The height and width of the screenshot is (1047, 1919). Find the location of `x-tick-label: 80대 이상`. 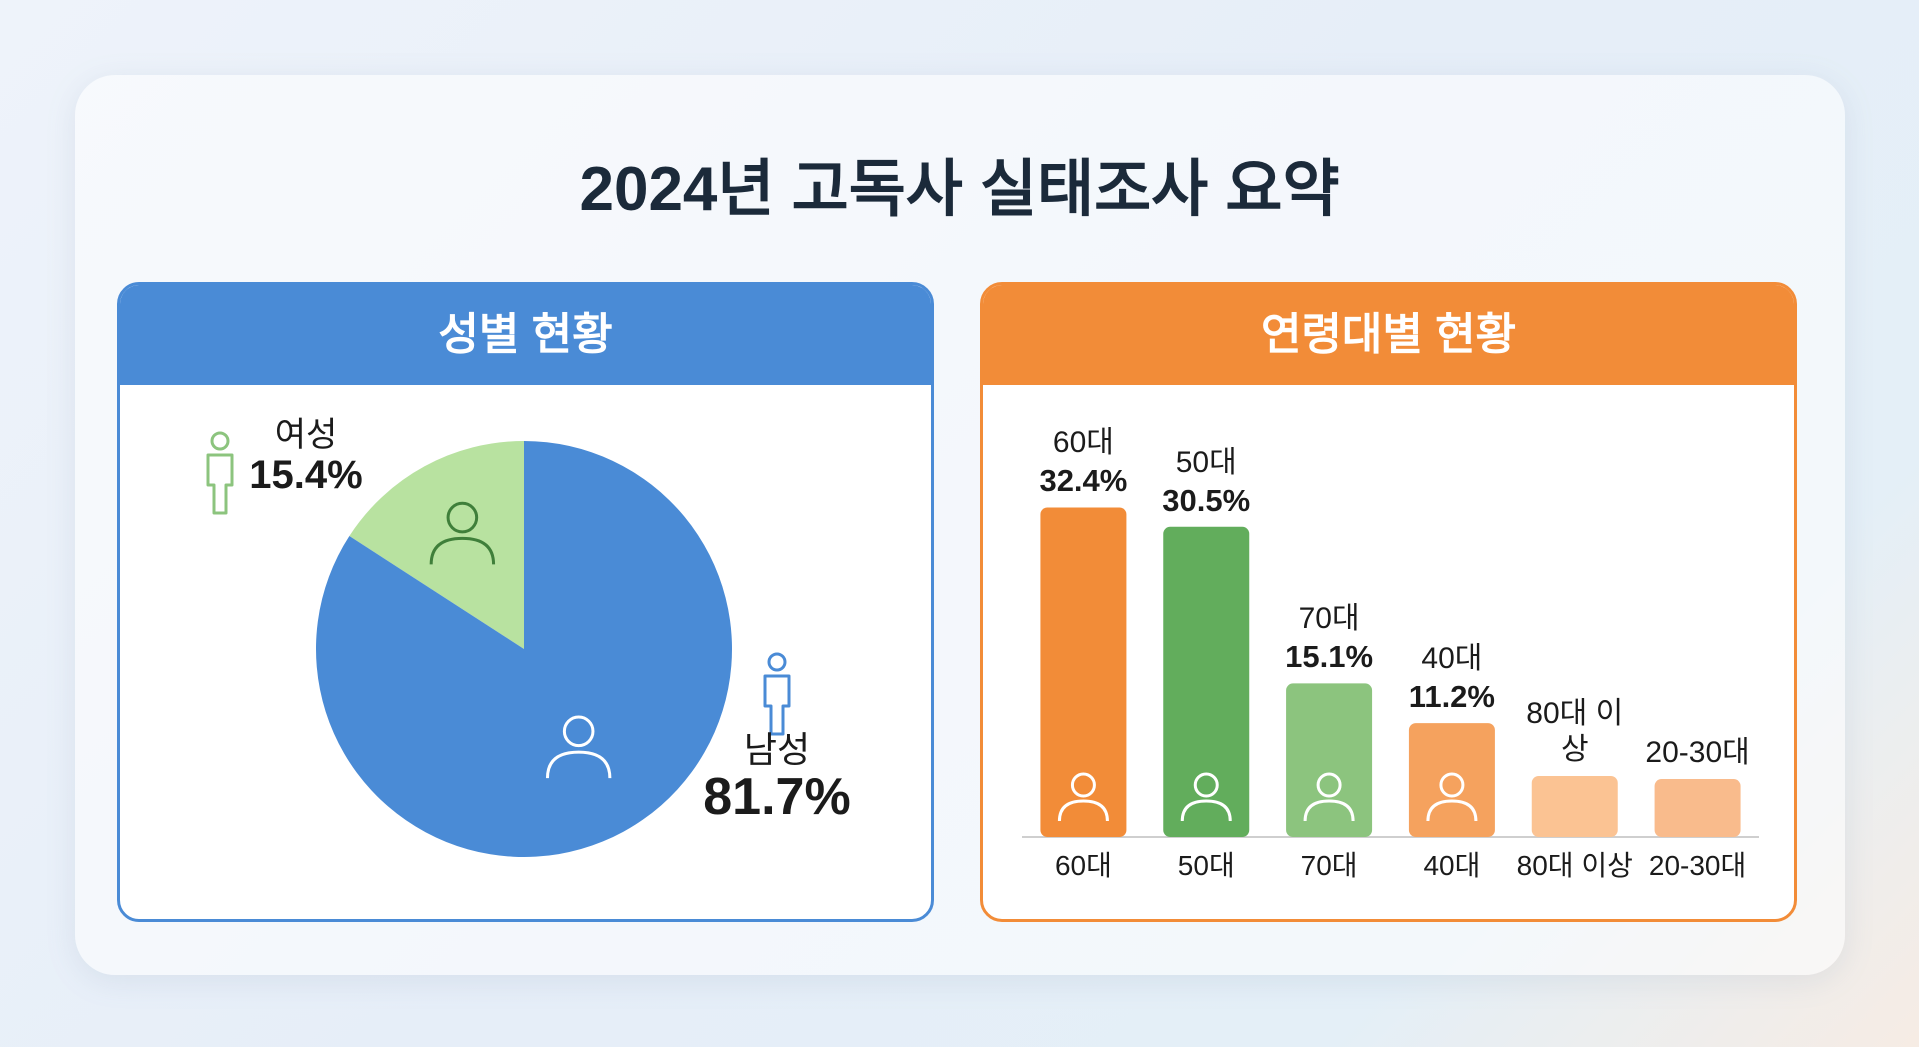

x-tick-label: 80대 이상 is located at coordinates (1574, 865).